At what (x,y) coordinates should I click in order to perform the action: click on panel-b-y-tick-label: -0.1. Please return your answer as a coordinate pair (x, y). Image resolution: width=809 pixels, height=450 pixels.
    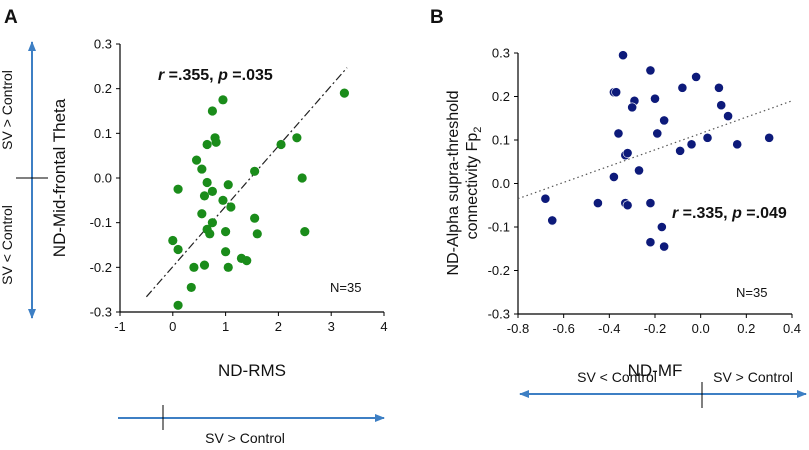
    Looking at the image, I should click on (499, 227).